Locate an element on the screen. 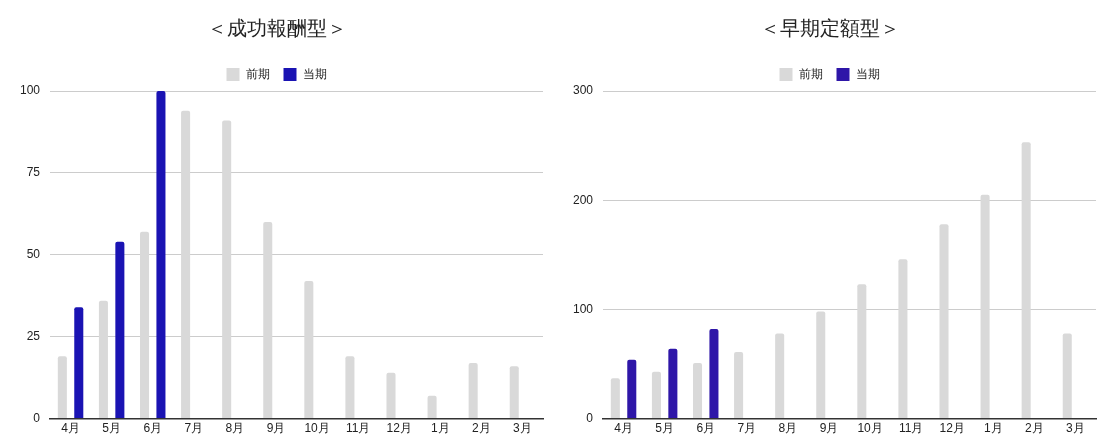  y-tick-label: 200 is located at coordinates (583, 199).